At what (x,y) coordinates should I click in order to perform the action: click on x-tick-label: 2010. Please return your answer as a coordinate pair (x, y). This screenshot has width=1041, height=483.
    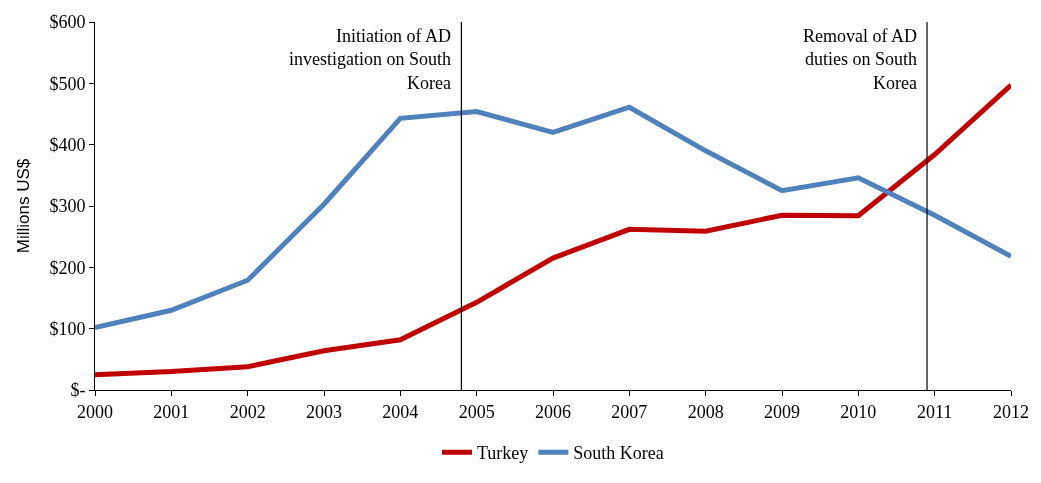
    Looking at the image, I should click on (858, 411).